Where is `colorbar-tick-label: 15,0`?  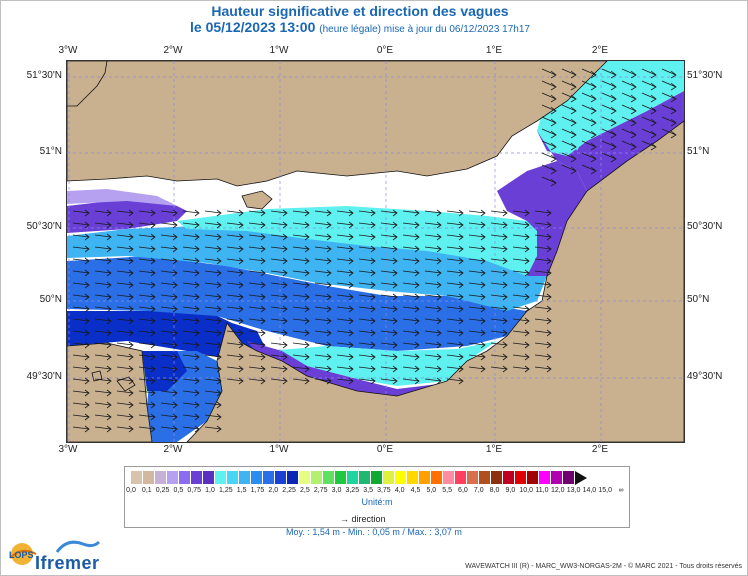 colorbar-tick-label: 15,0 is located at coordinates (605, 490).